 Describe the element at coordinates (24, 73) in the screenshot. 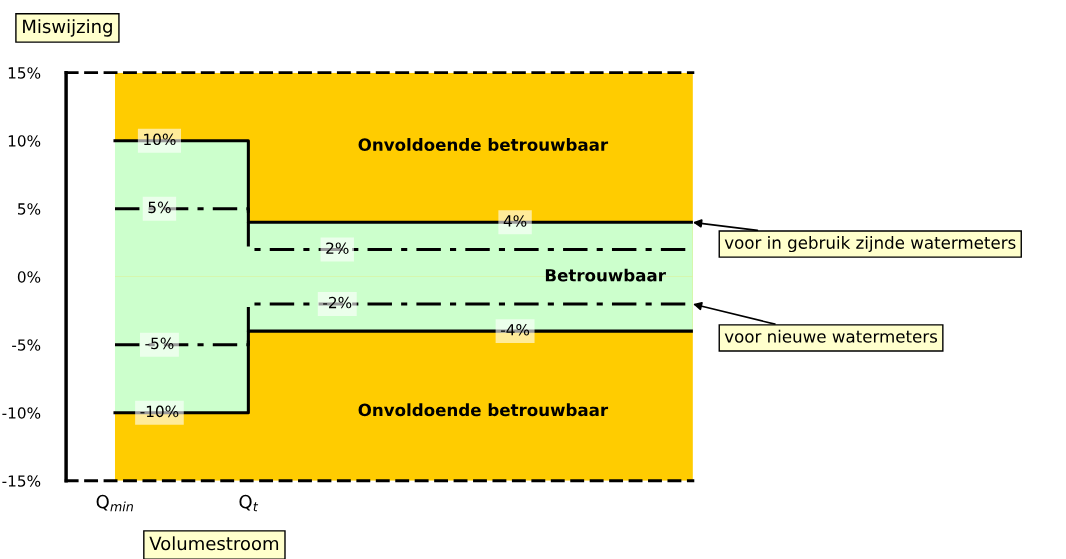

I see `y-tick-label: 15%` at that location.